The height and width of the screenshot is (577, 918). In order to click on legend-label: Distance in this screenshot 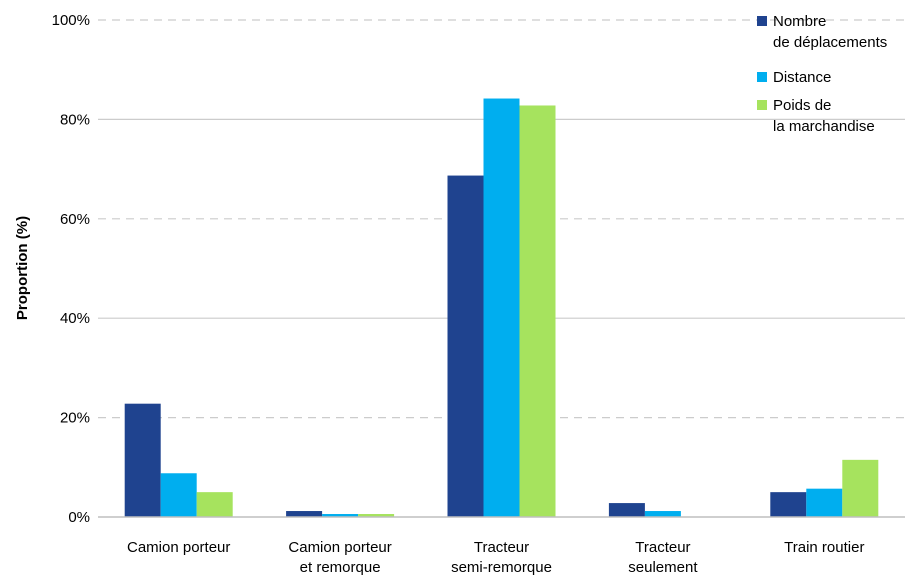, I will do `click(802, 77)`.